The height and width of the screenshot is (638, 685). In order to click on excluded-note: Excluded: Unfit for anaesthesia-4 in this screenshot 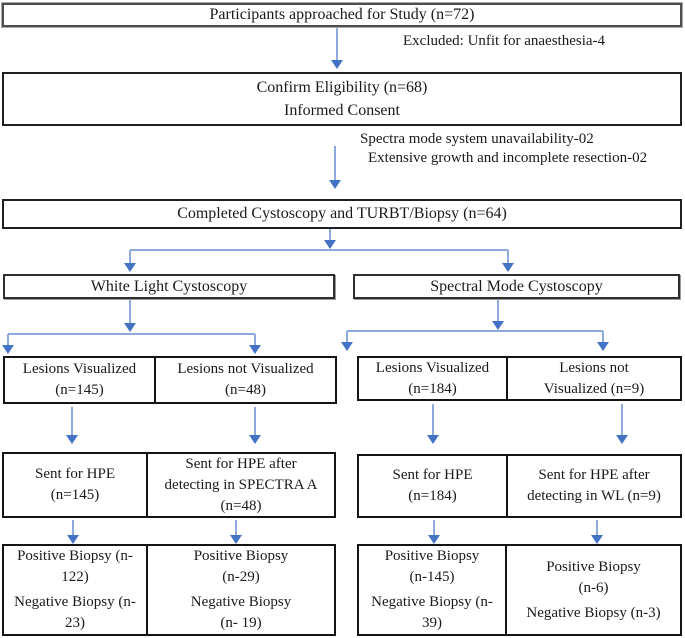, I will do `click(504, 41)`.